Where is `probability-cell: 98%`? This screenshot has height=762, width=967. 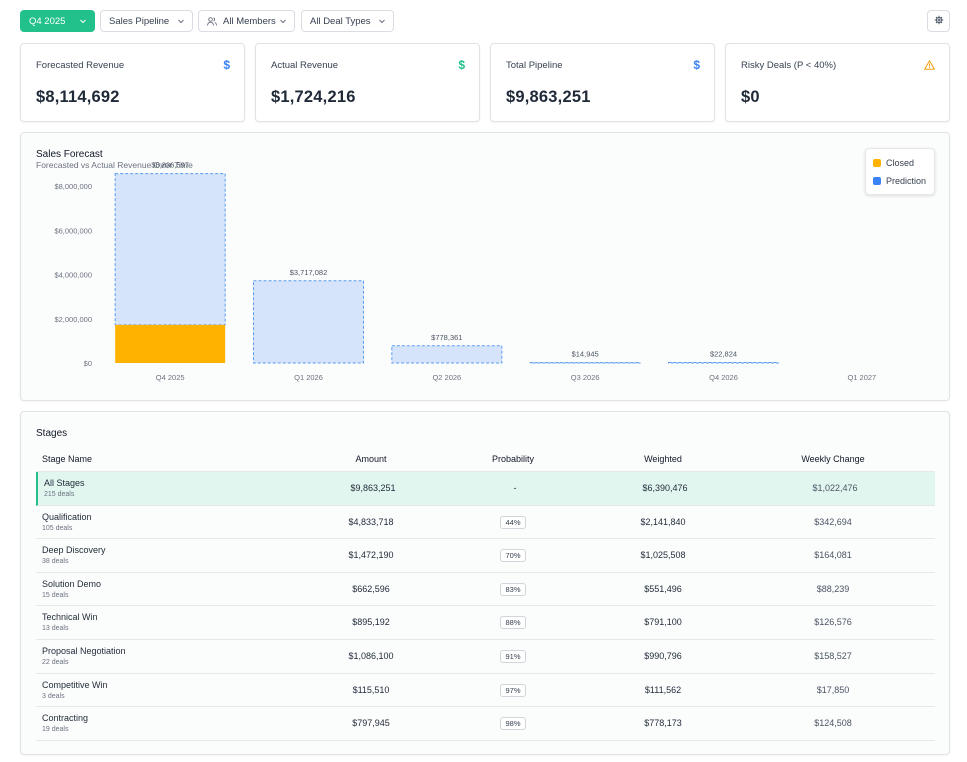
probability-cell: 98% is located at coordinates (513, 724).